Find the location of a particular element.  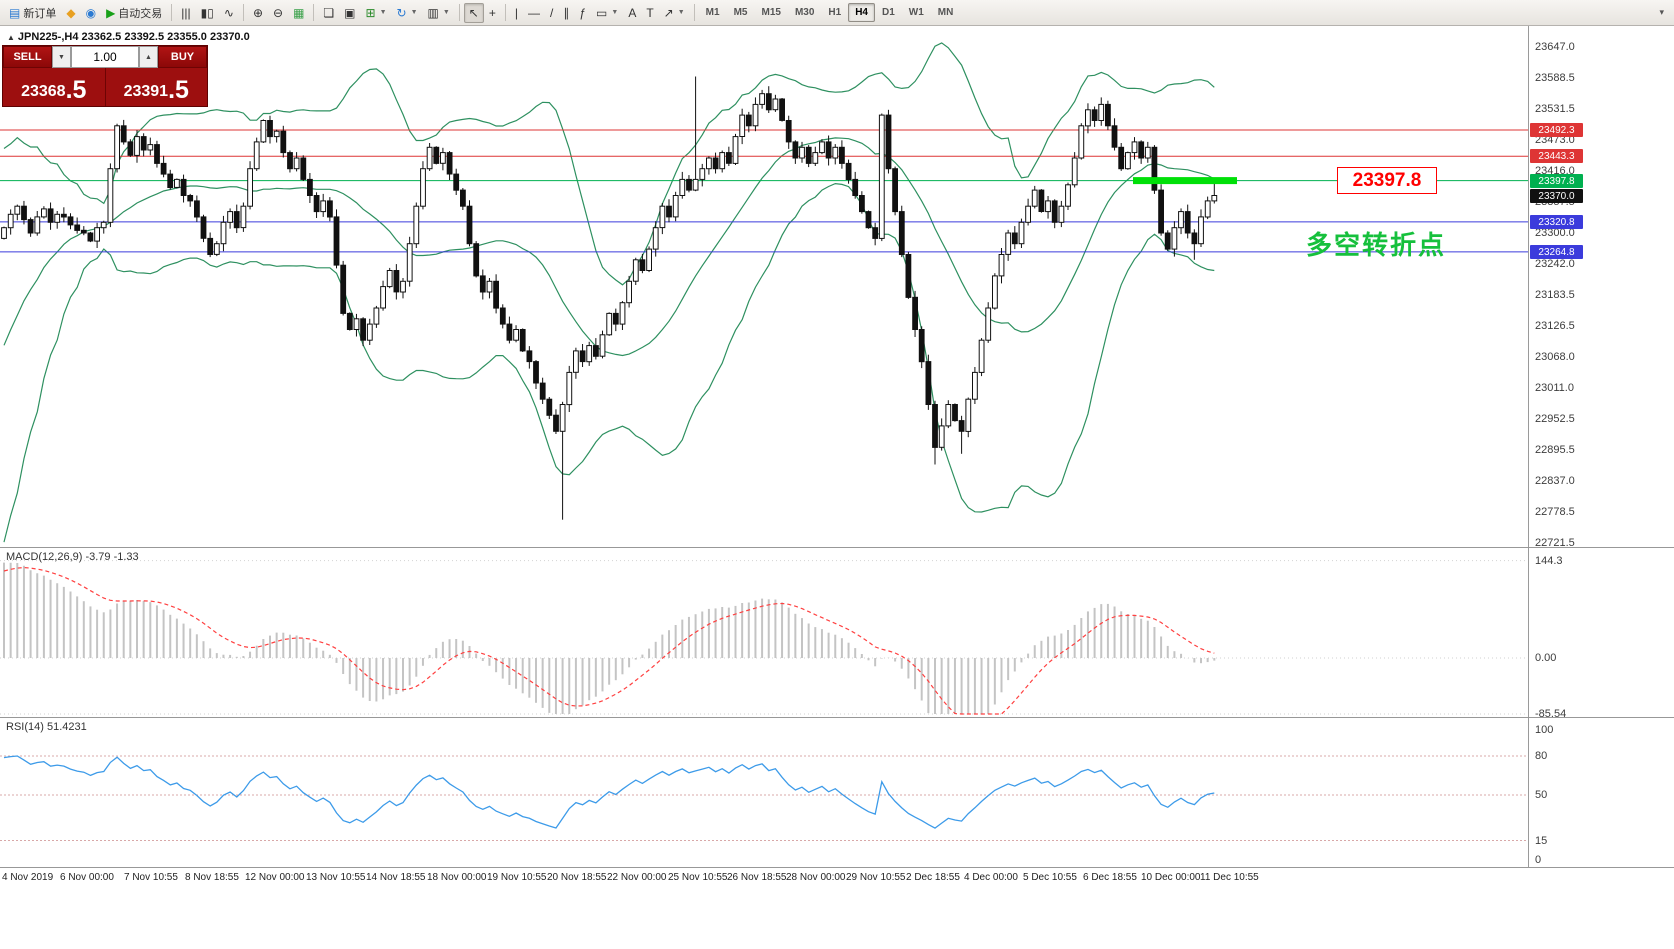

profiles-icon: ↻ is located at coordinates (401, 12).